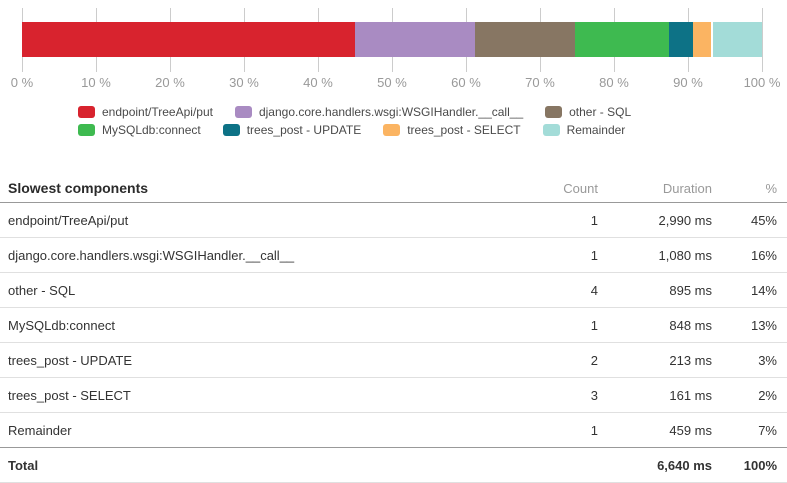 This screenshot has height=483, width=787. What do you see at coordinates (170, 82) in the screenshot?
I see `x-axis-tick-label: 20 %` at bounding box center [170, 82].